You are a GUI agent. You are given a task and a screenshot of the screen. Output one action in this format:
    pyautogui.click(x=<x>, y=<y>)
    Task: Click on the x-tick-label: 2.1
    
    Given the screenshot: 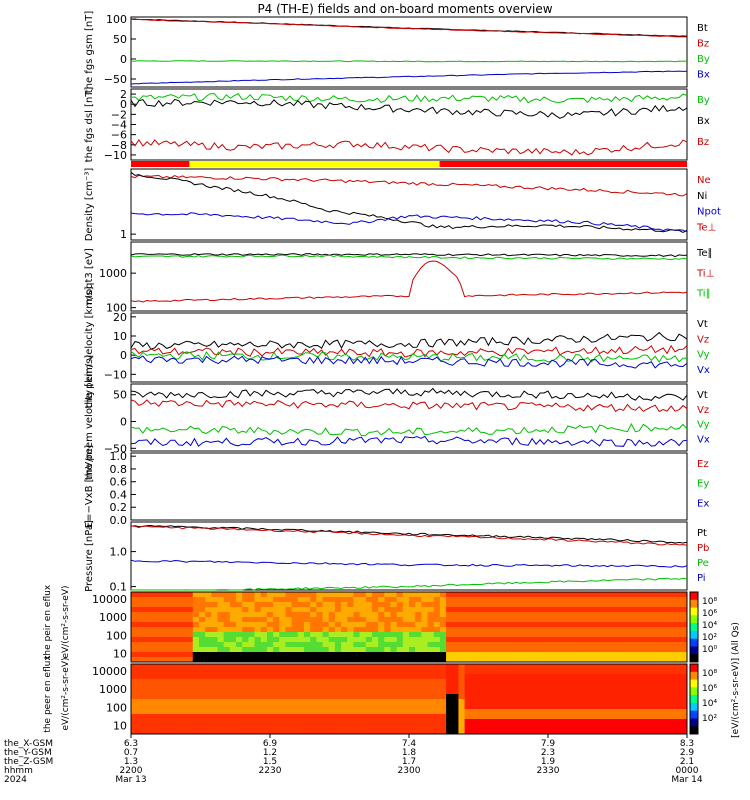 What is the action you would take?
    pyautogui.click(x=687, y=762)
    